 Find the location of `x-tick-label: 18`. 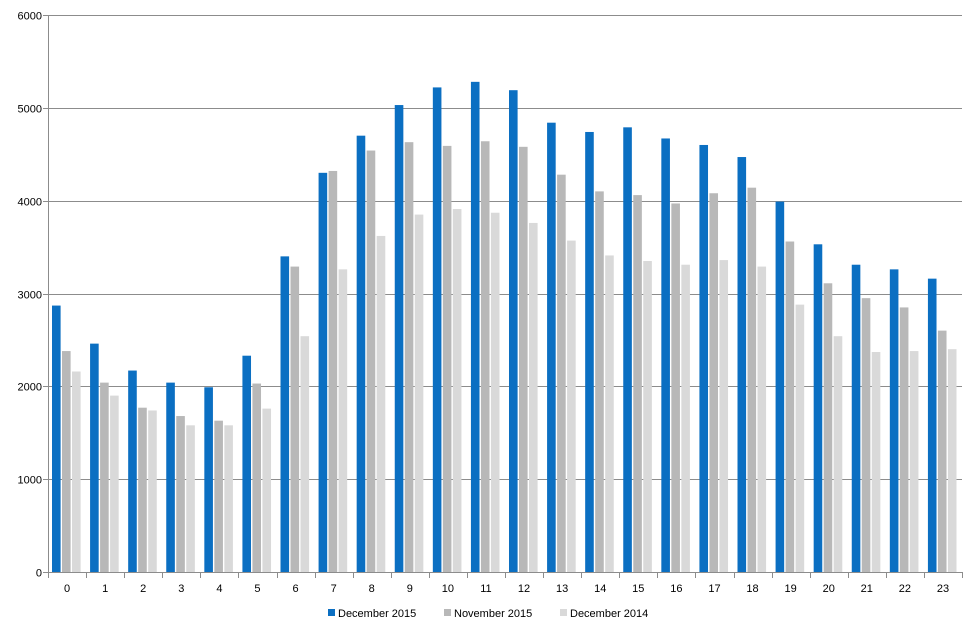

x-tick-label: 18 is located at coordinates (752, 589).